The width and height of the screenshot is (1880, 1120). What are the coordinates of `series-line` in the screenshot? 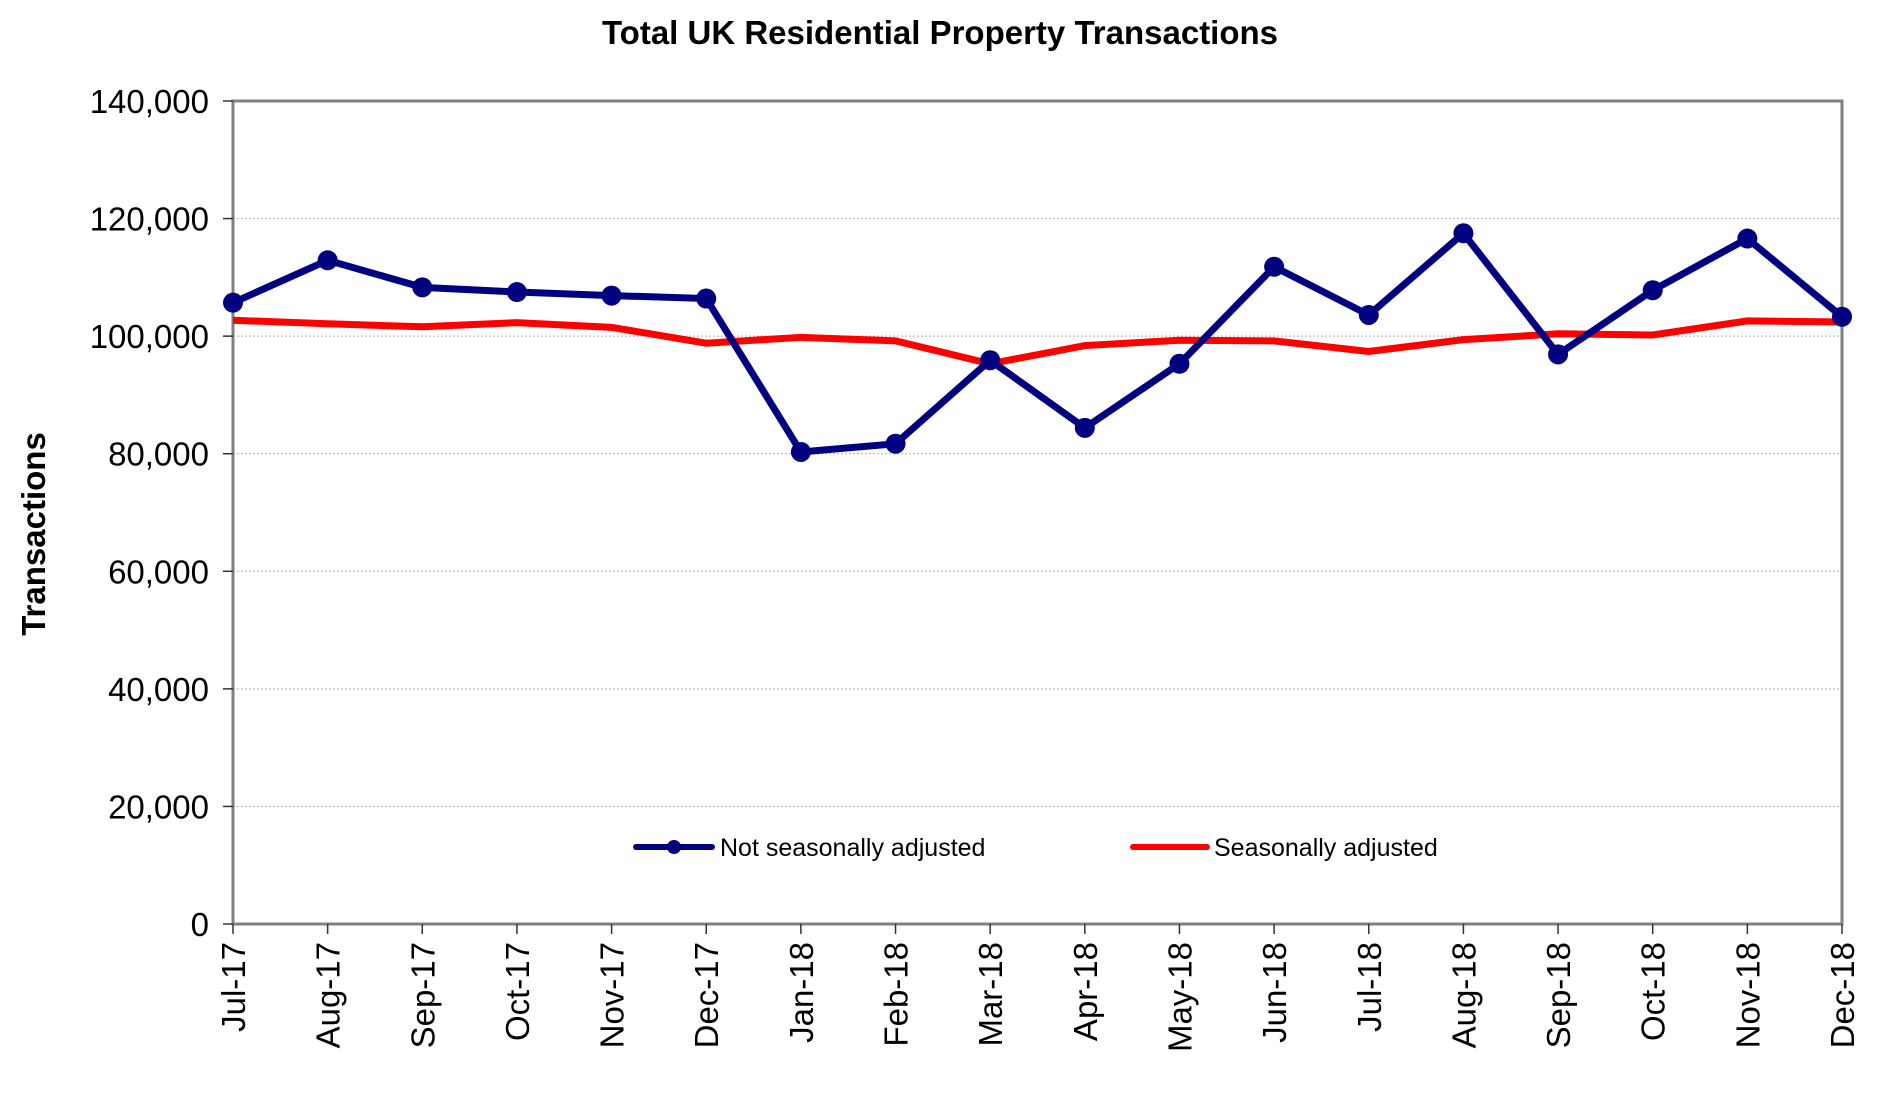 It's located at (1037, 342).